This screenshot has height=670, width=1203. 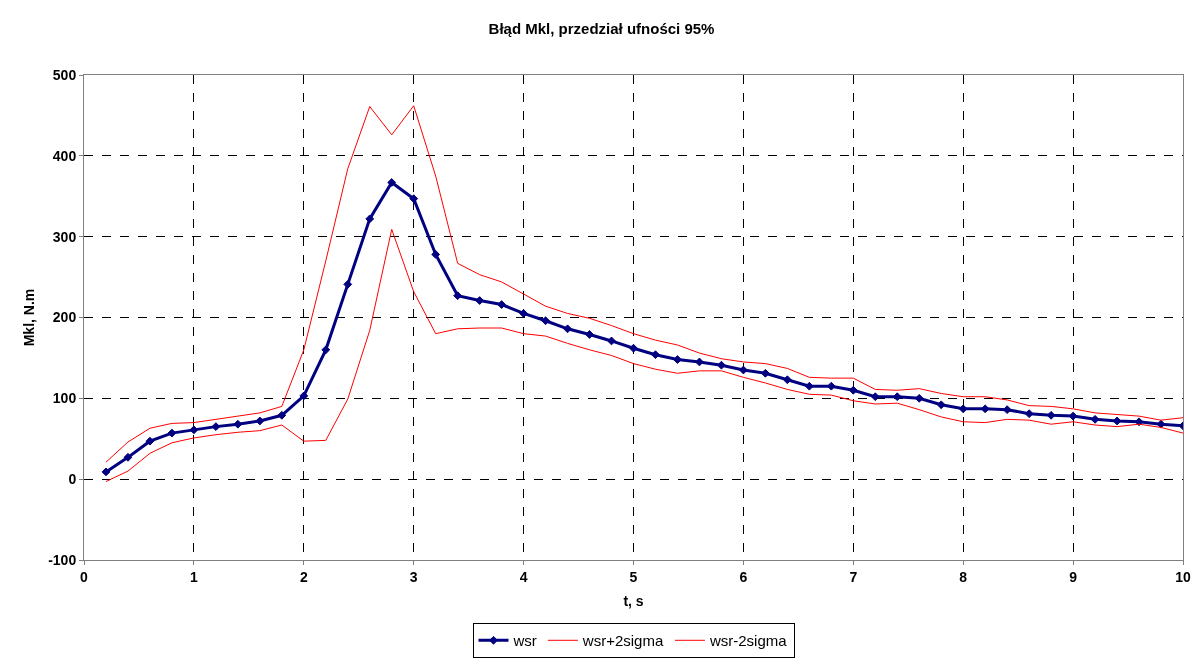 What do you see at coordinates (1183, 576) in the screenshot?
I see `x-tick-label: 10` at bounding box center [1183, 576].